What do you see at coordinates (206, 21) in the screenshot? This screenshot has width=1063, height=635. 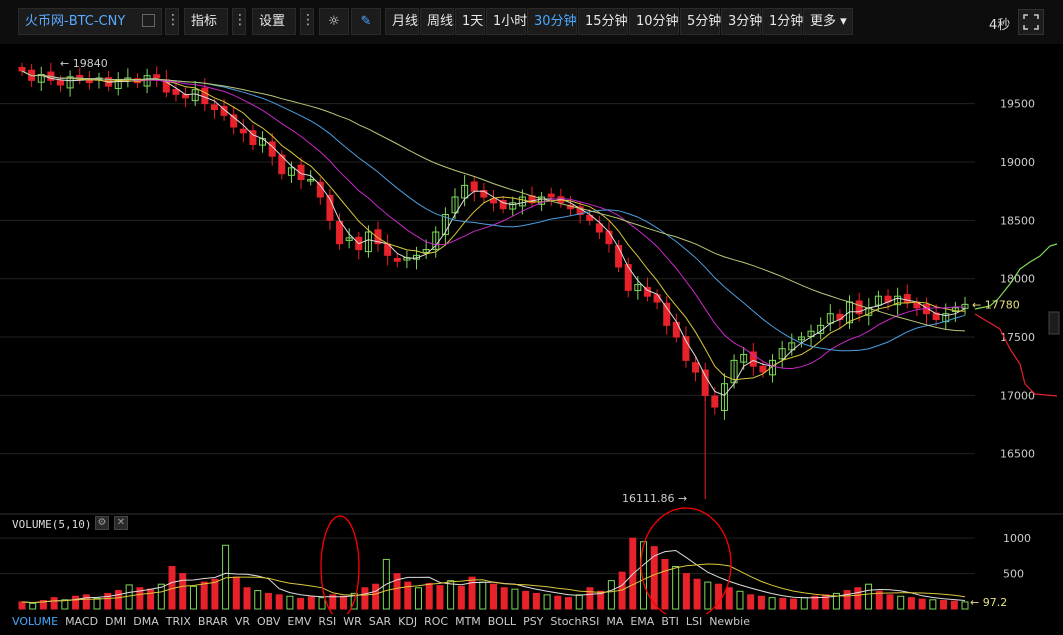 I see `indicator-button: 指标` at bounding box center [206, 21].